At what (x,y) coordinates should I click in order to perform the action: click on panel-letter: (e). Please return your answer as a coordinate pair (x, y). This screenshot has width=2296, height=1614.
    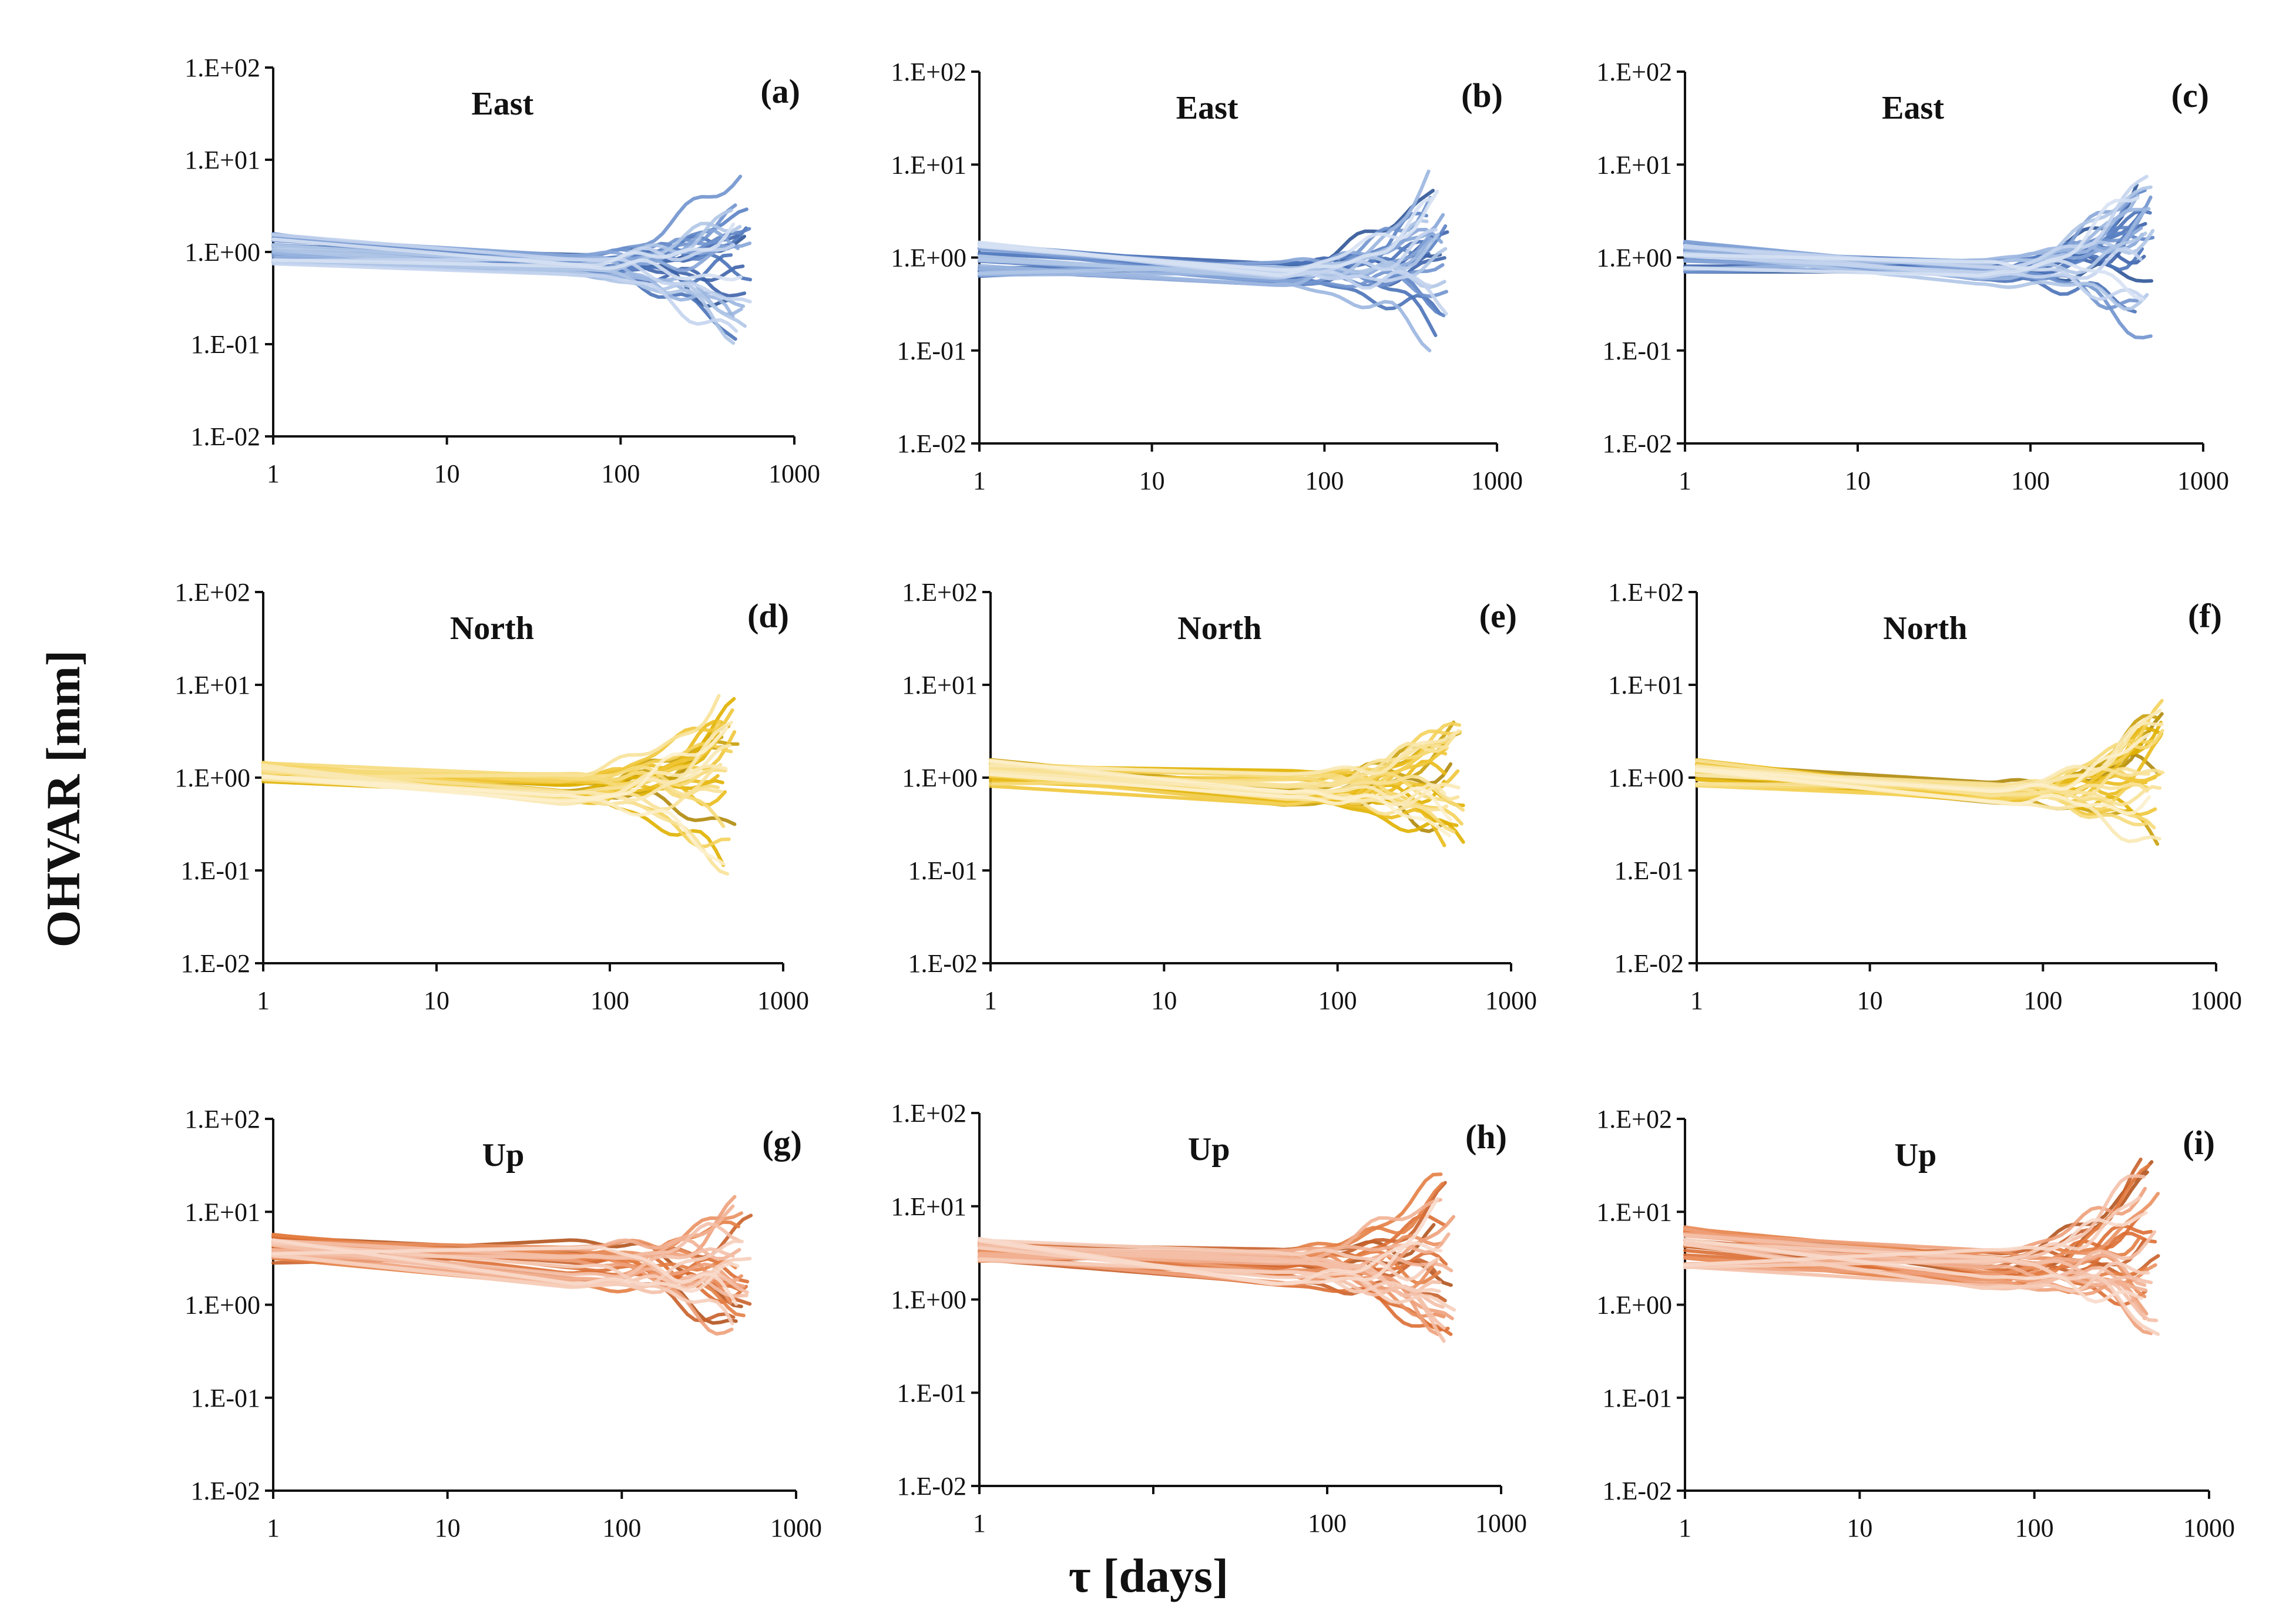
    Looking at the image, I should click on (1498, 616).